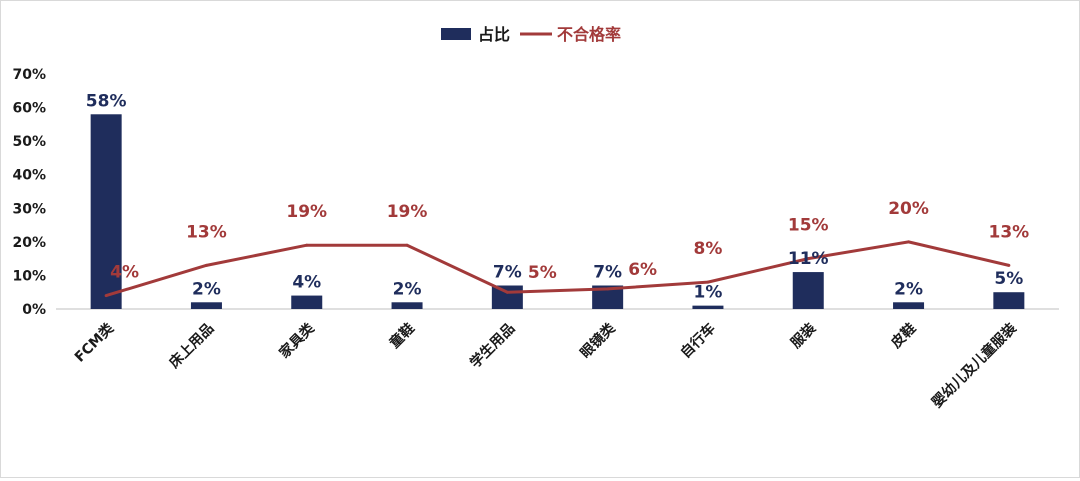 Image resolution: width=1080 pixels, height=481 pixels. I want to click on legend-swatch-bar, so click(456, 34).